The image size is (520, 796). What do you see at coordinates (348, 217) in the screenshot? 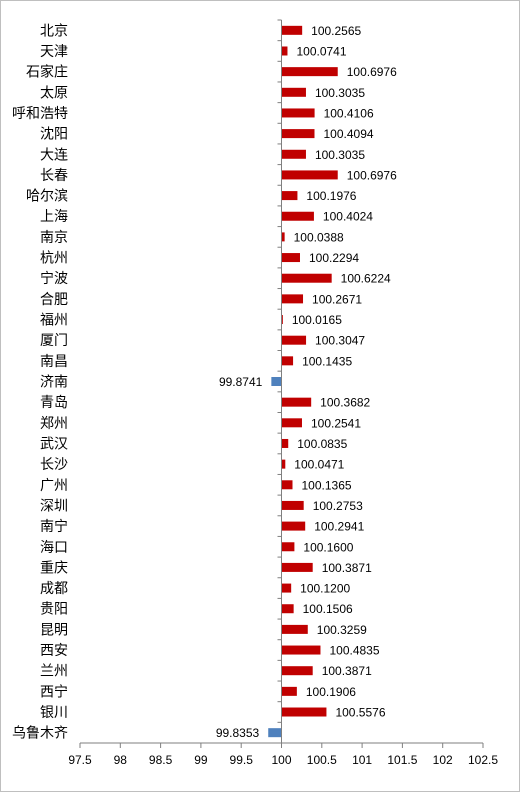
I see `data-label: 100.4024` at bounding box center [348, 217].